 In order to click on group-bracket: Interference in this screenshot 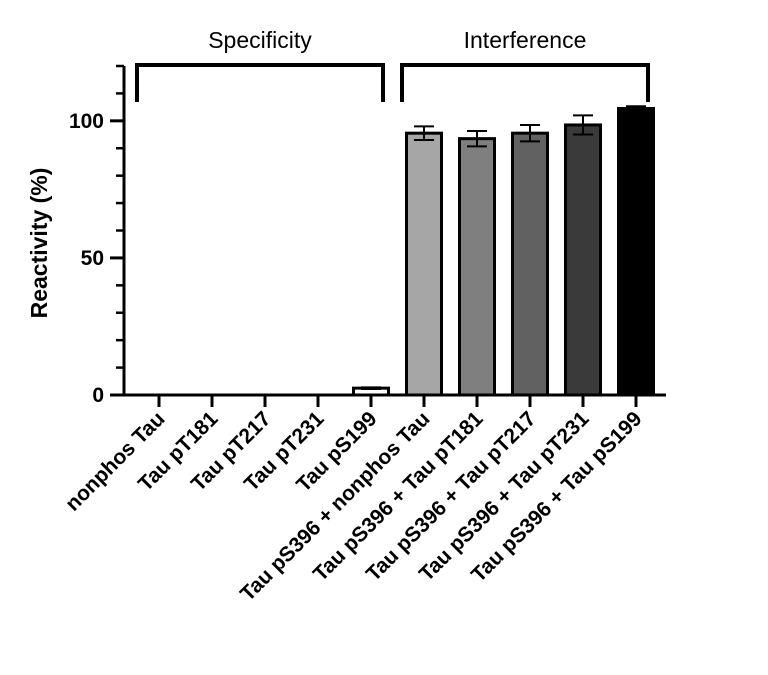, I will do `click(525, 64)`.